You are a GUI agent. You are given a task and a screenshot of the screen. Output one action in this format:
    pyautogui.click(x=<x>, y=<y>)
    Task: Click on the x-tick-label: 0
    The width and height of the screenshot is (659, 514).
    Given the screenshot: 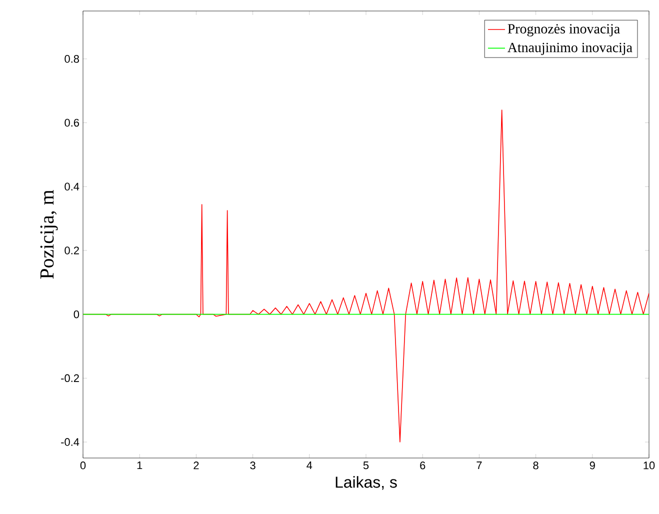 What is the action you would take?
    pyautogui.click(x=83, y=466)
    